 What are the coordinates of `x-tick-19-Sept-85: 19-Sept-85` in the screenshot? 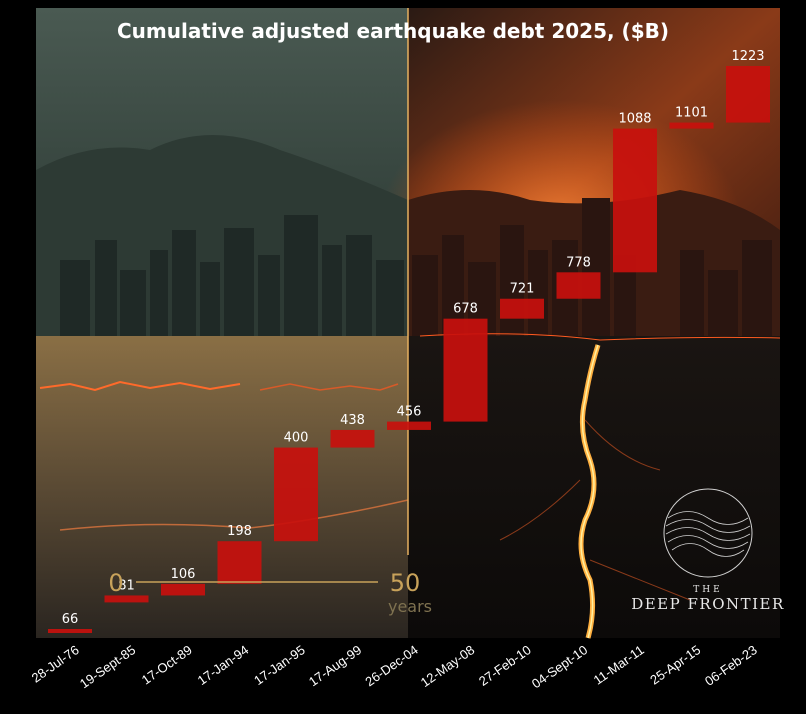 It's located at (107, 666).